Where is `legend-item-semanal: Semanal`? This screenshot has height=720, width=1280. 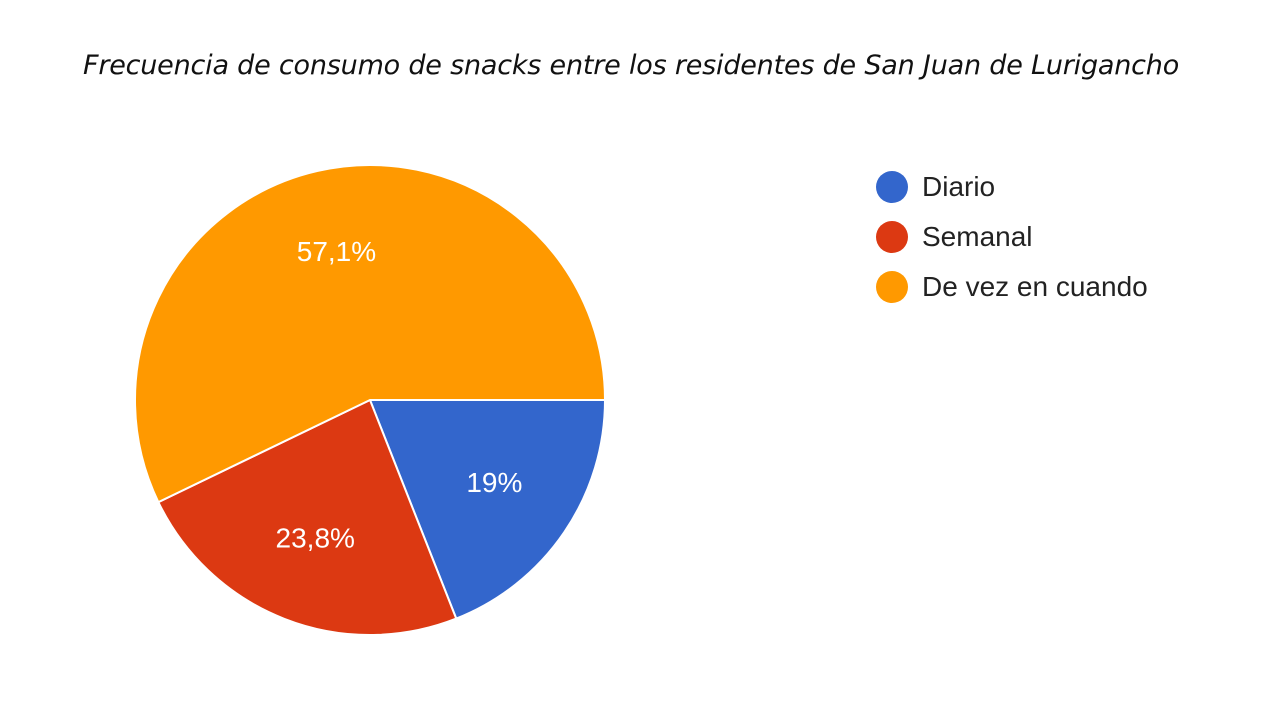 legend-item-semanal: Semanal is located at coordinates (1012, 237).